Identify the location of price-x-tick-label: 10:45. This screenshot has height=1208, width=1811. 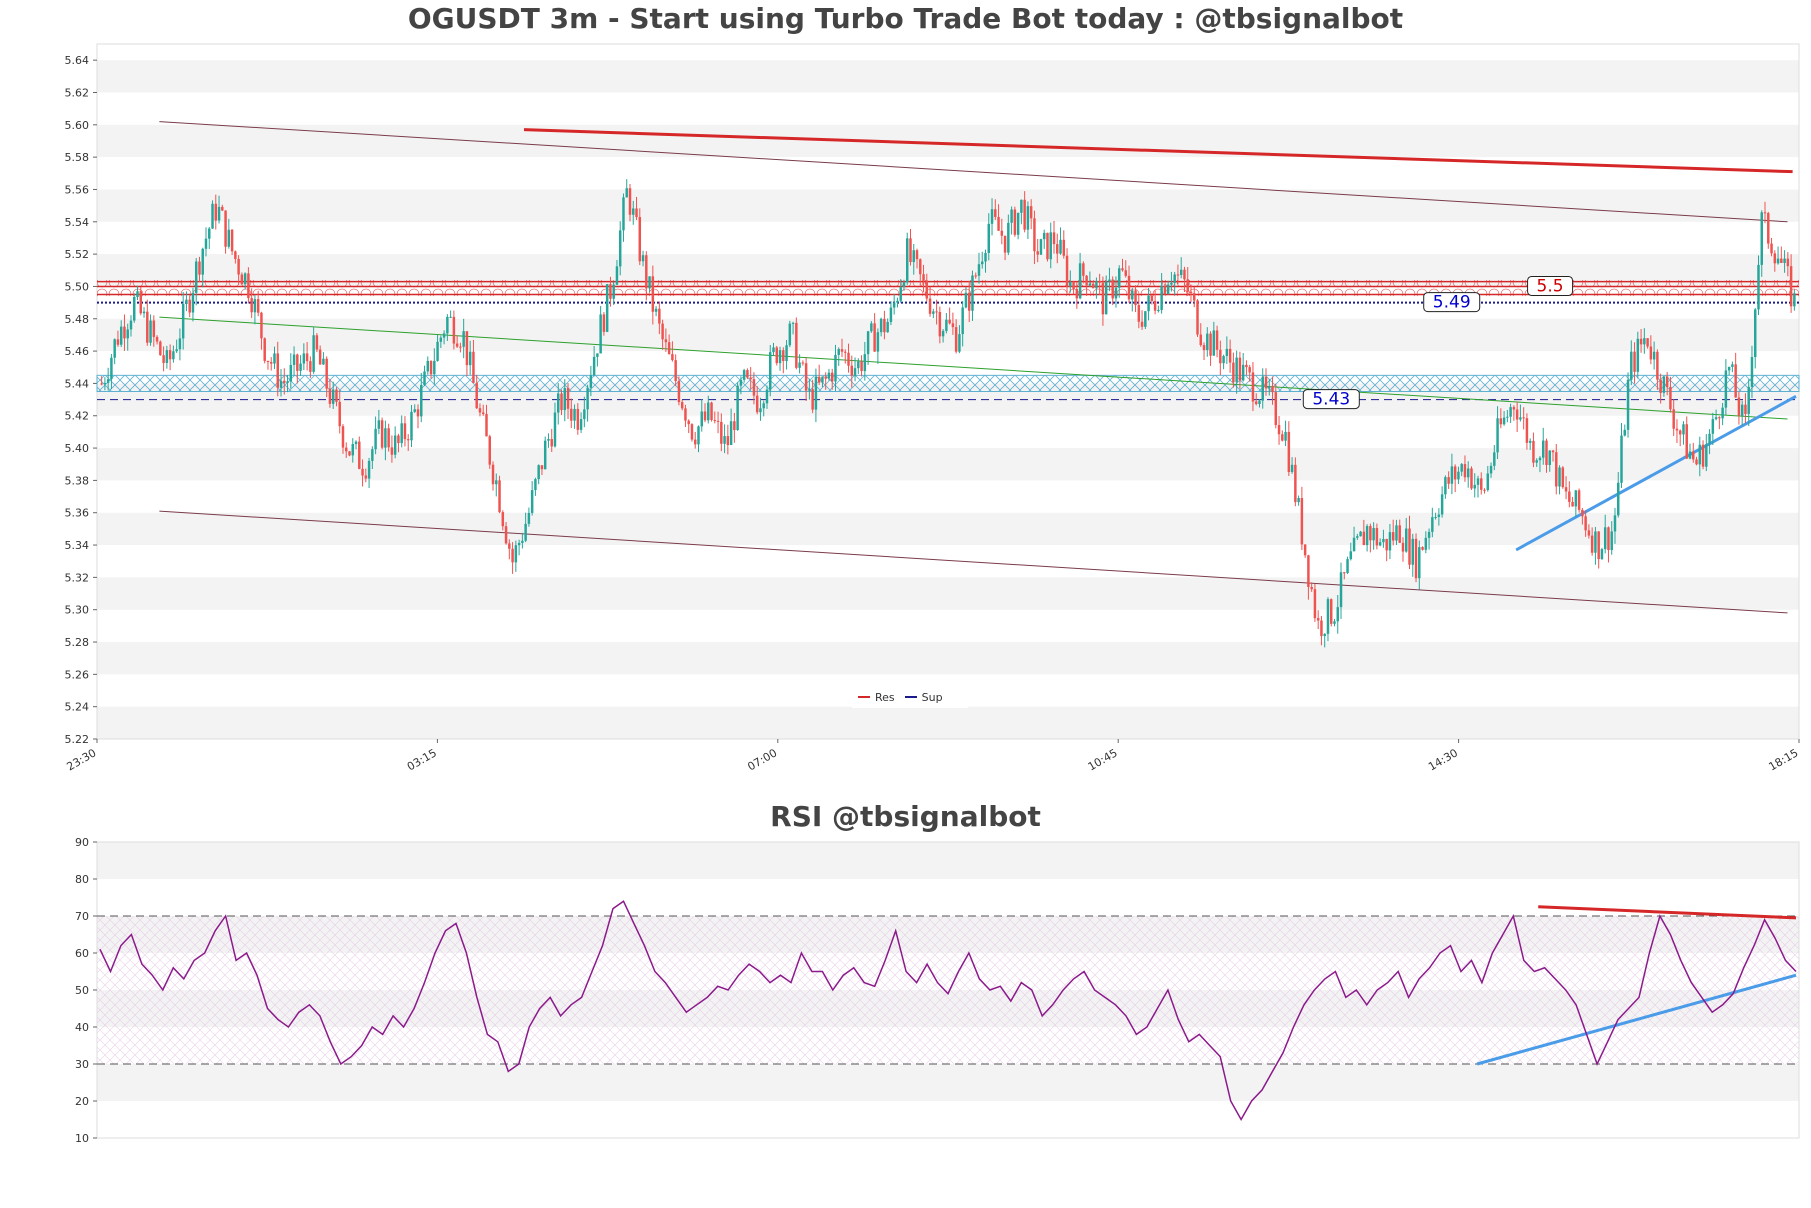
(1103, 759).